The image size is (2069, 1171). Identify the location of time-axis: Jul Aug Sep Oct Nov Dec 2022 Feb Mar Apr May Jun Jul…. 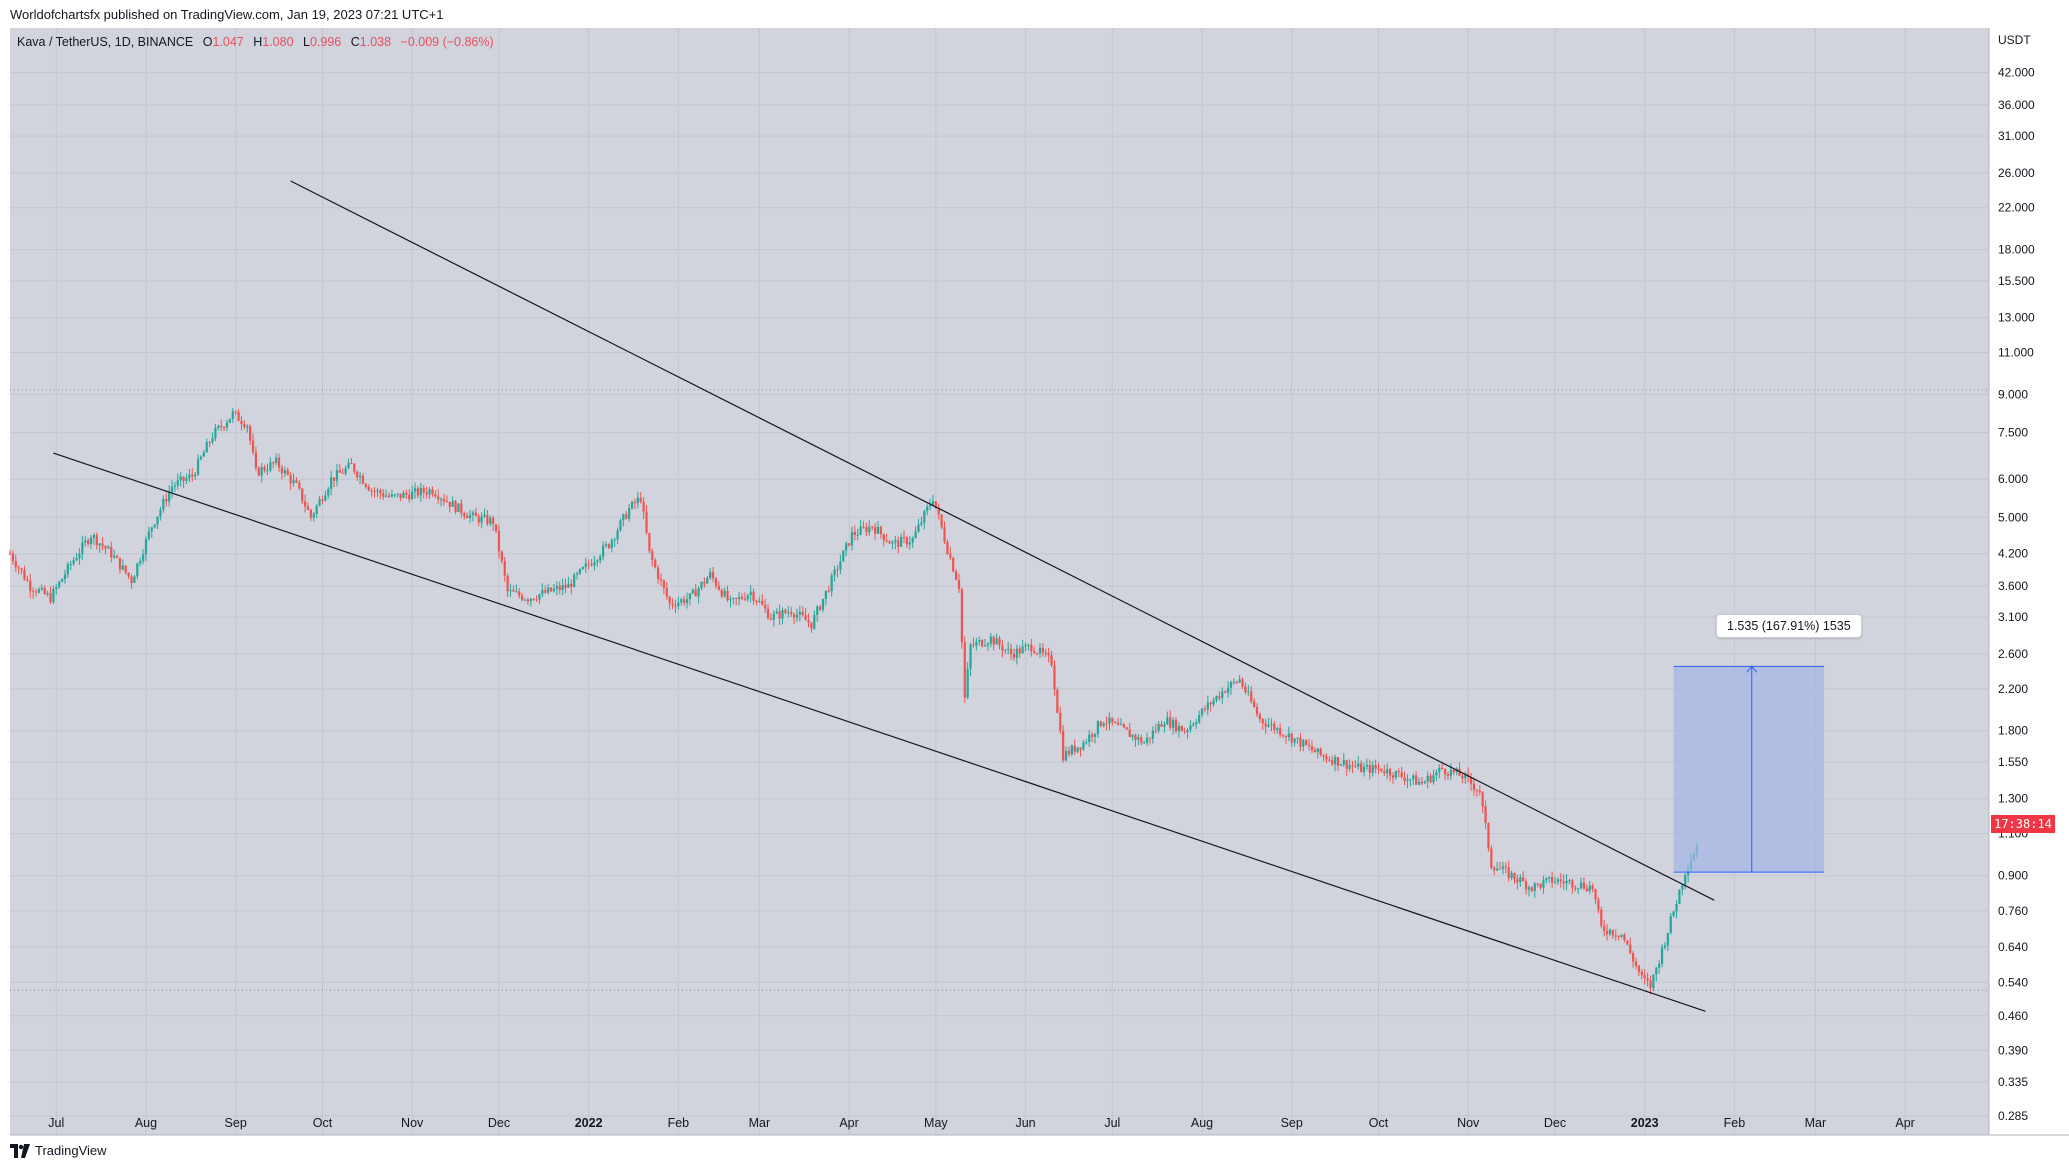
(1039, 1126).